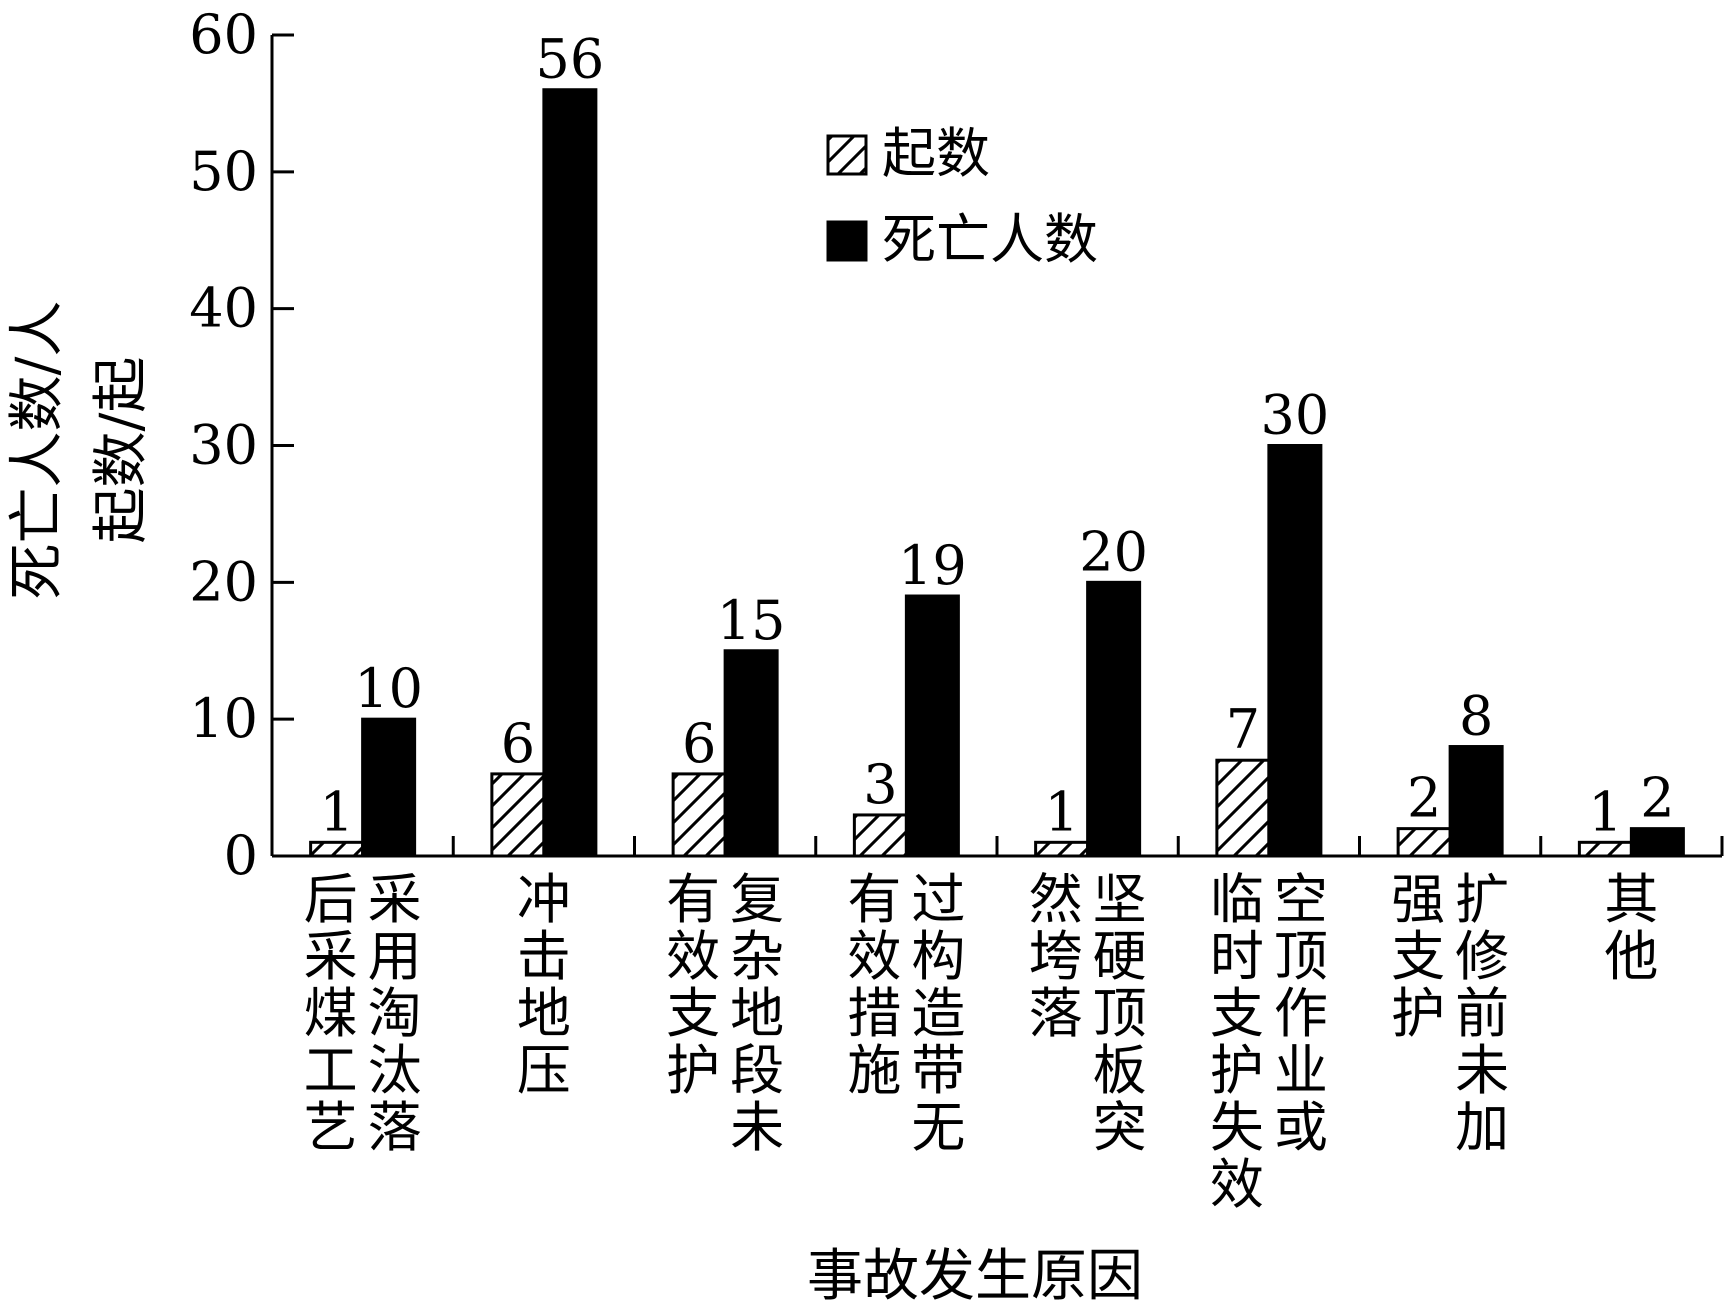 The height and width of the screenshot is (1308, 1730). What do you see at coordinates (990, 239) in the screenshot?
I see `legend-label-死亡人数: 死亡人数` at bounding box center [990, 239].